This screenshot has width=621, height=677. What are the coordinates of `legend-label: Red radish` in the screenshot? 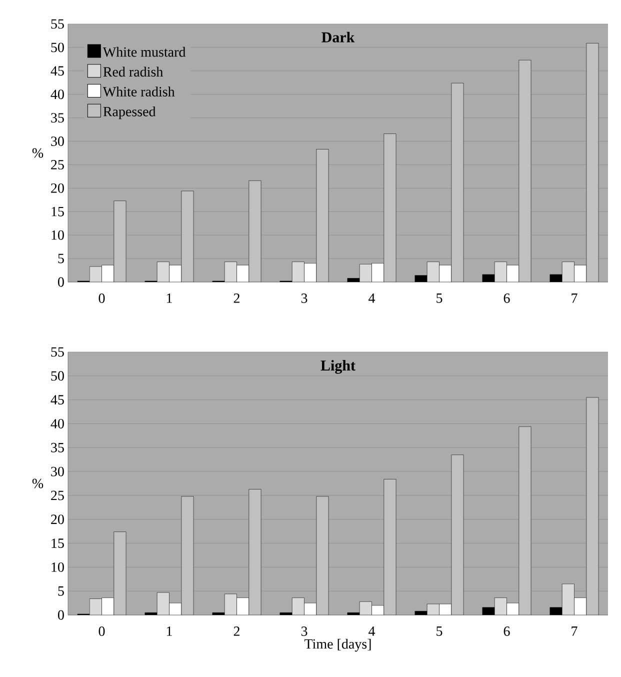 It's located at (133, 71).